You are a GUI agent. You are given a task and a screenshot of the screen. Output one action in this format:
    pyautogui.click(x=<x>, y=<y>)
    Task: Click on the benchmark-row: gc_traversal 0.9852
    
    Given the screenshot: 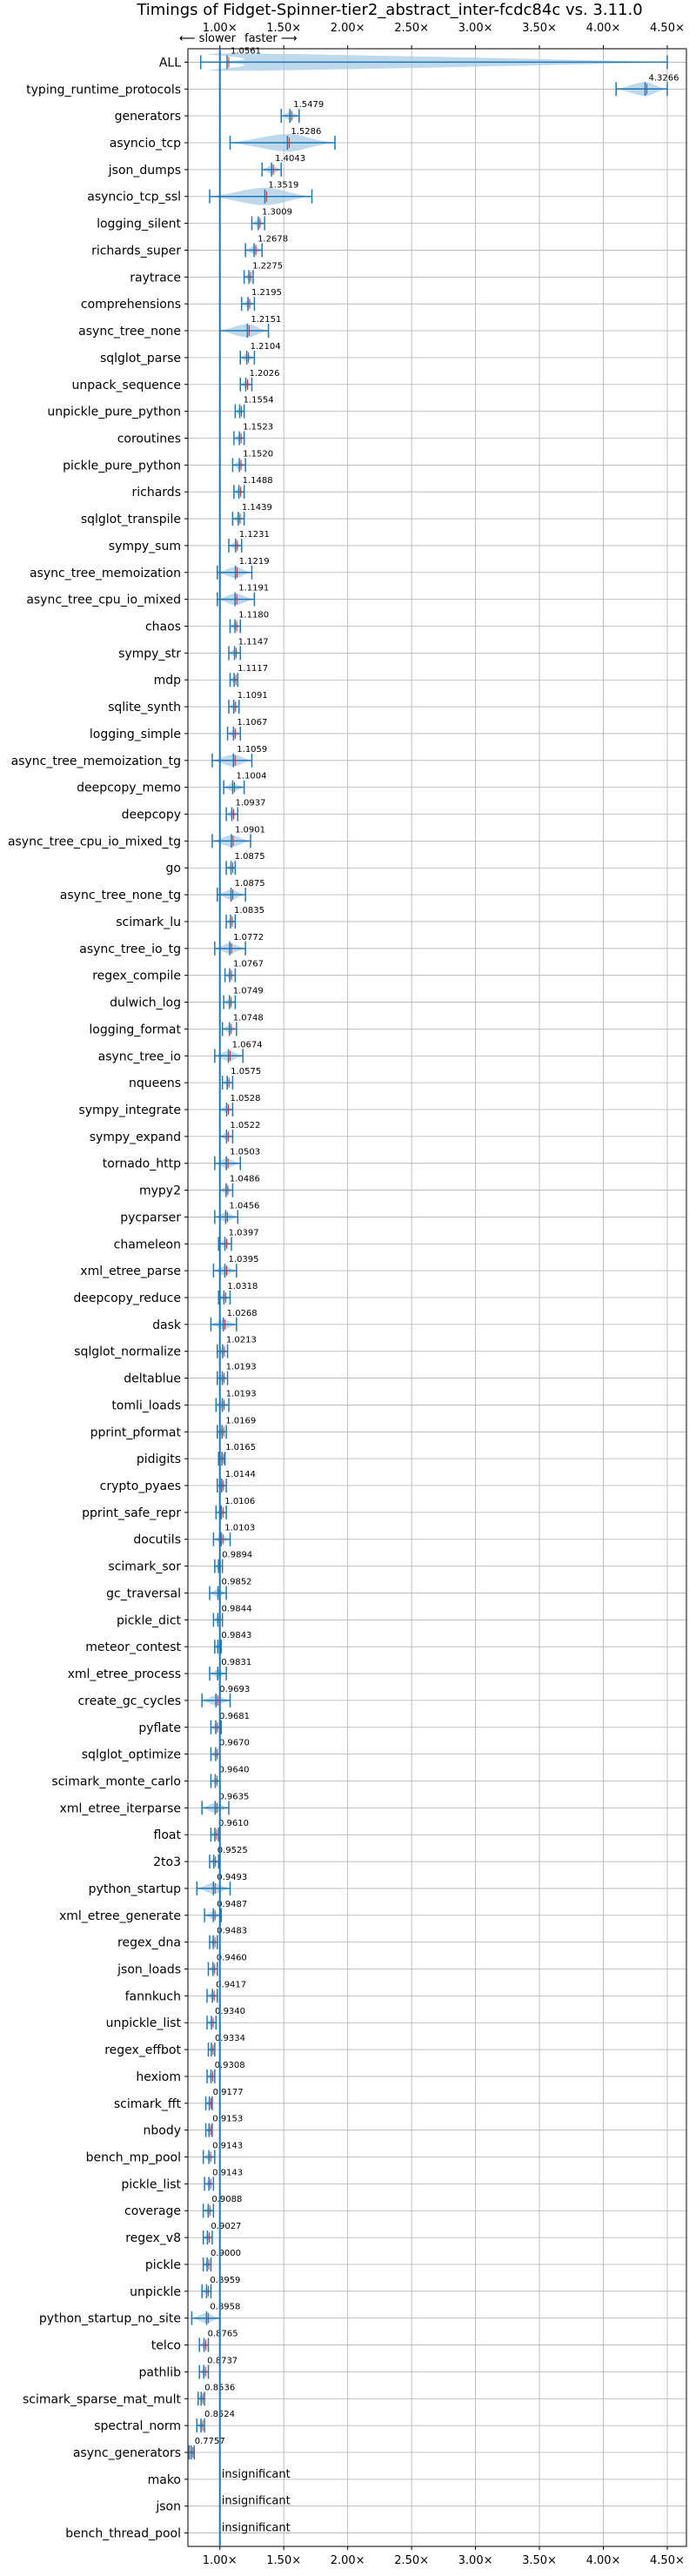 What is the action you would take?
    pyautogui.click(x=178, y=1588)
    